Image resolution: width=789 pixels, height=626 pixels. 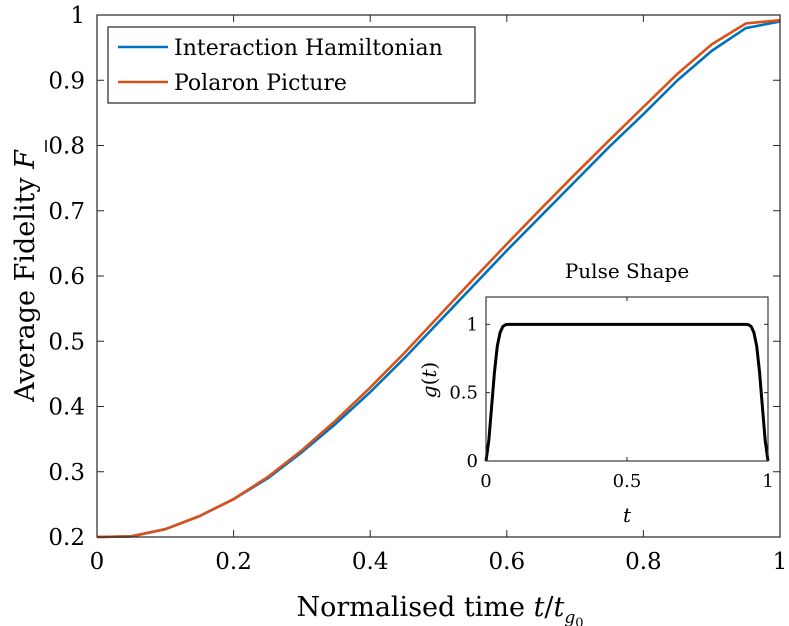 What do you see at coordinates (370, 562) in the screenshot?
I see `main-x-tick-label: 0.4` at bounding box center [370, 562].